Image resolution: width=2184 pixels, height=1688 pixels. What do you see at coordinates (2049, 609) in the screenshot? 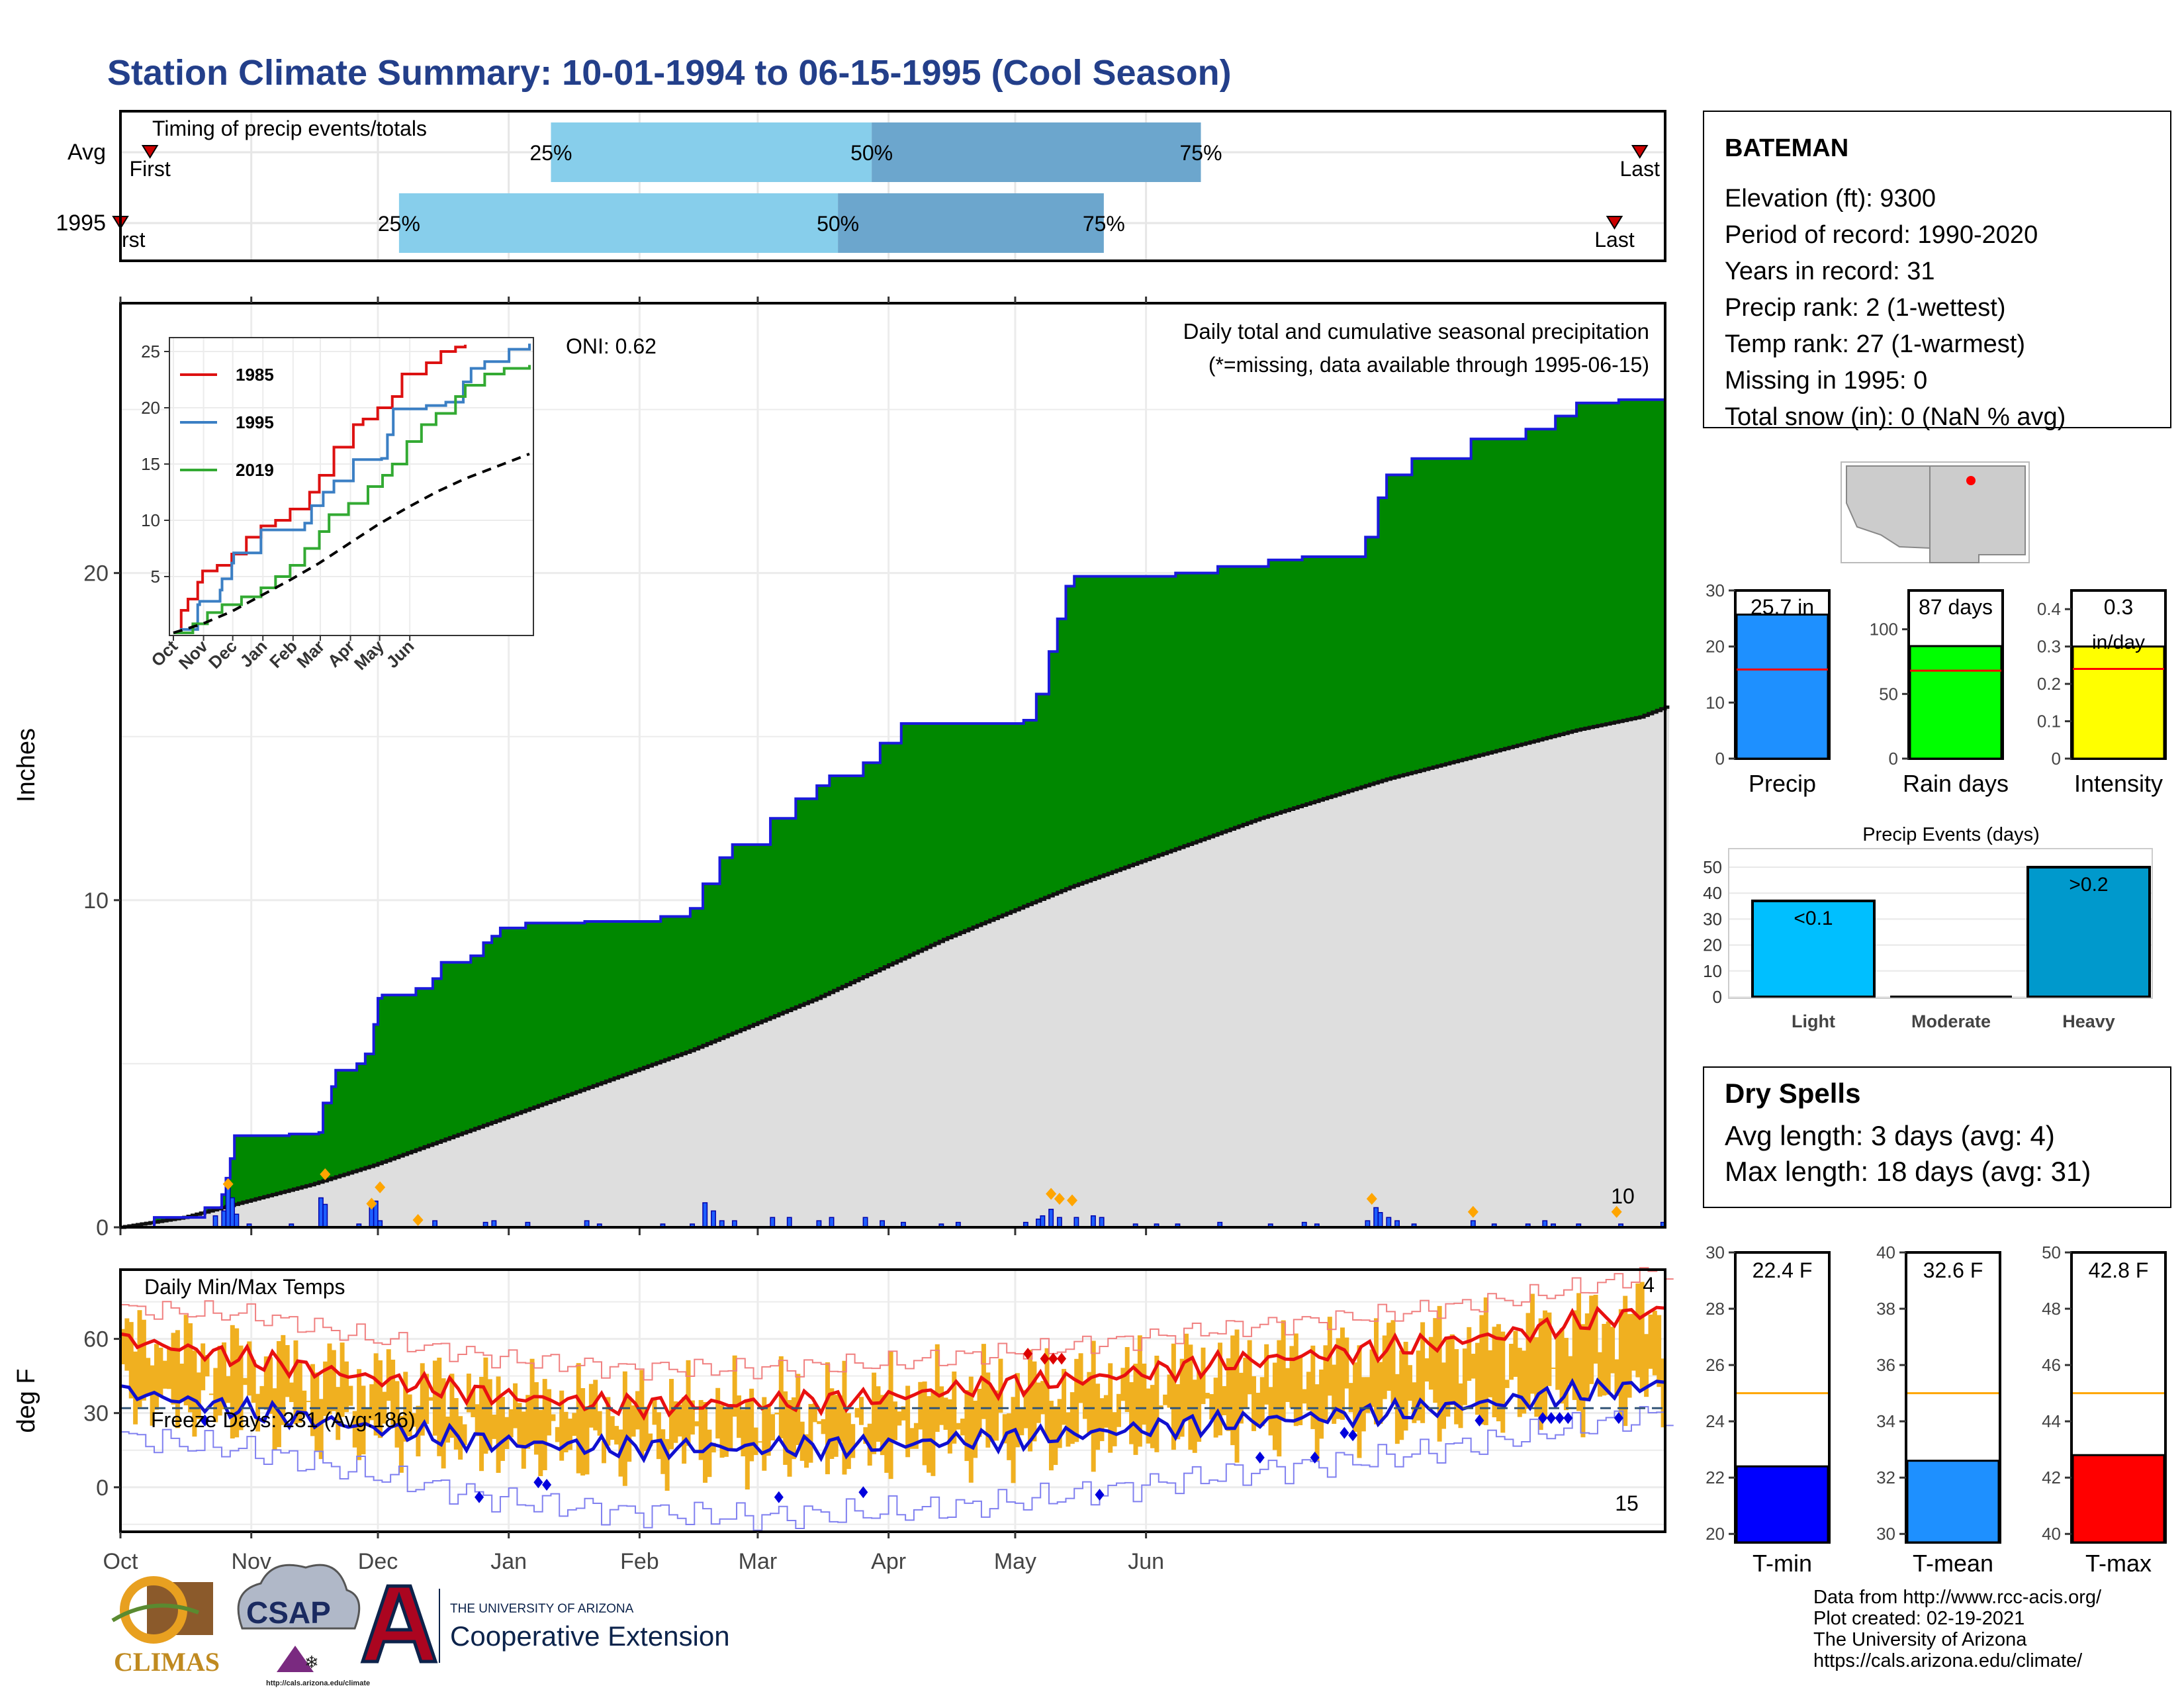
I see `gauge-ytick-label: 0.4` at bounding box center [2049, 609].